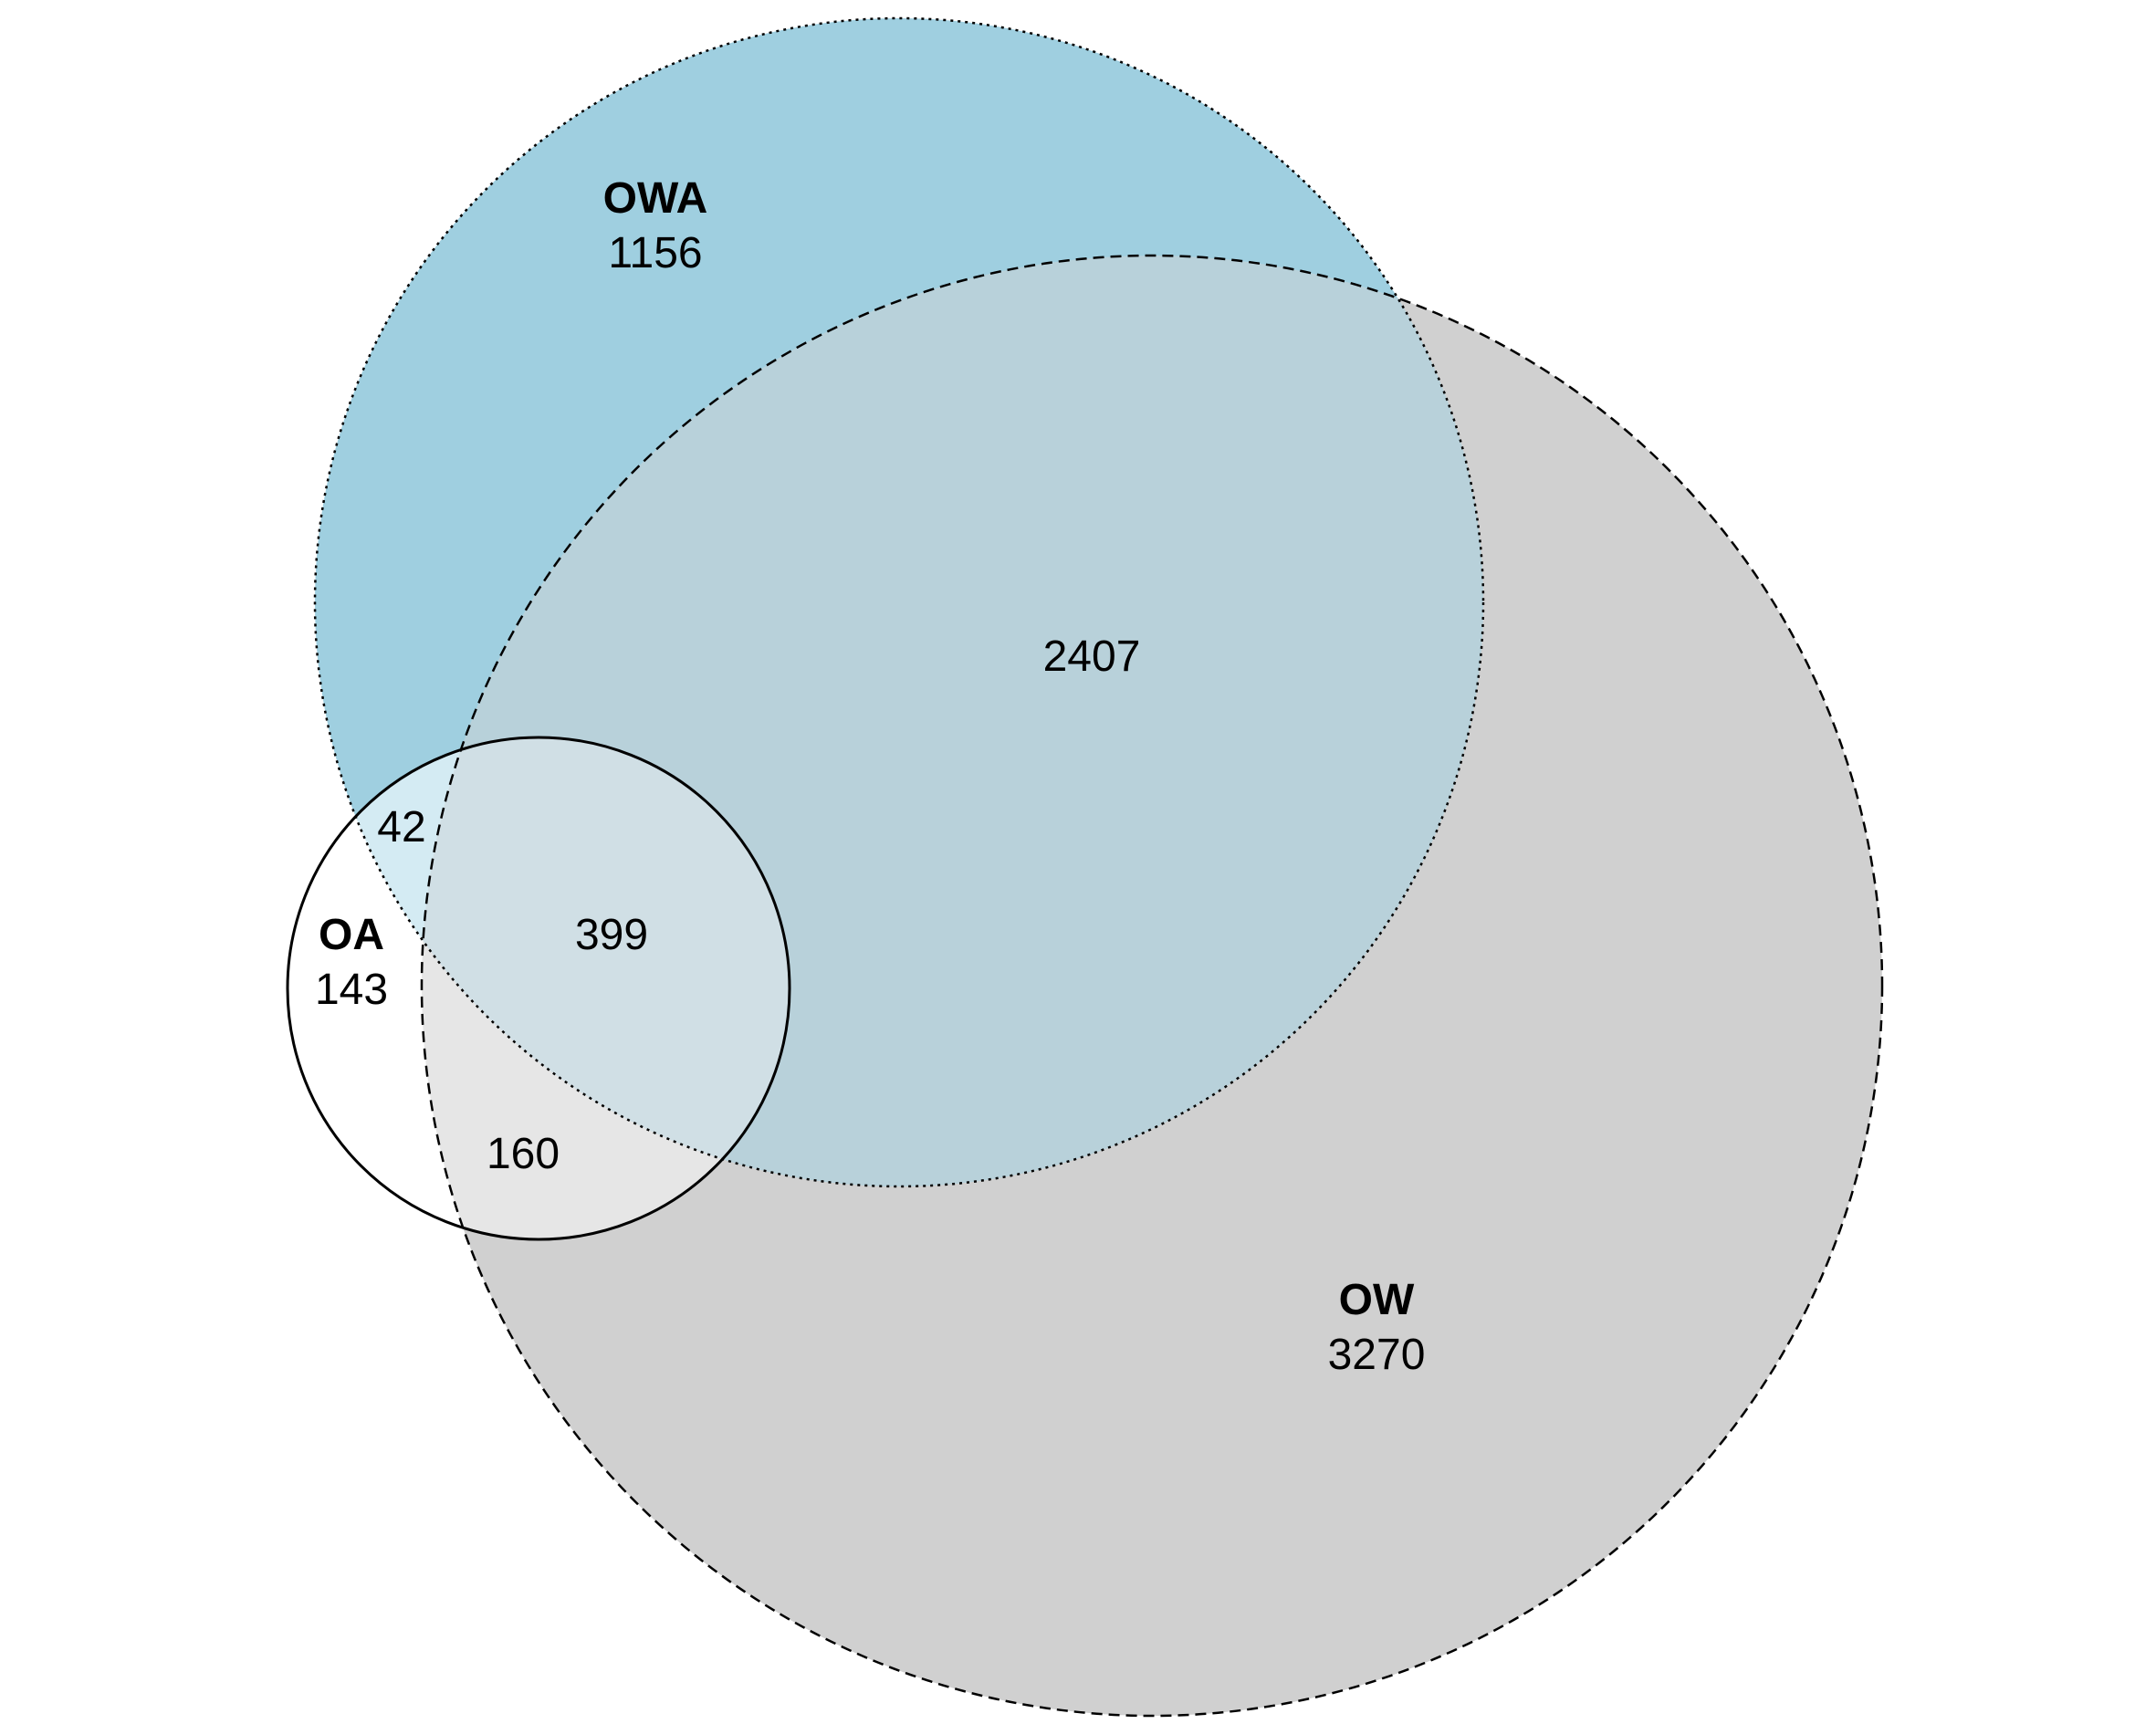 The image size is (2156, 1724). What do you see at coordinates (539, 988) in the screenshot?
I see `oa-outline` at bounding box center [539, 988].